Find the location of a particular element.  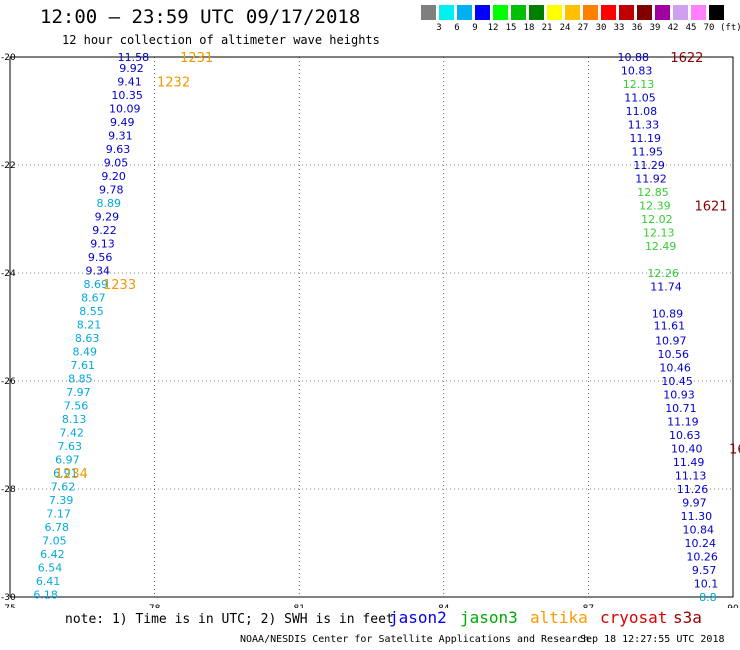

swh-label-jason2: 10.84 is located at coordinates (699, 530).